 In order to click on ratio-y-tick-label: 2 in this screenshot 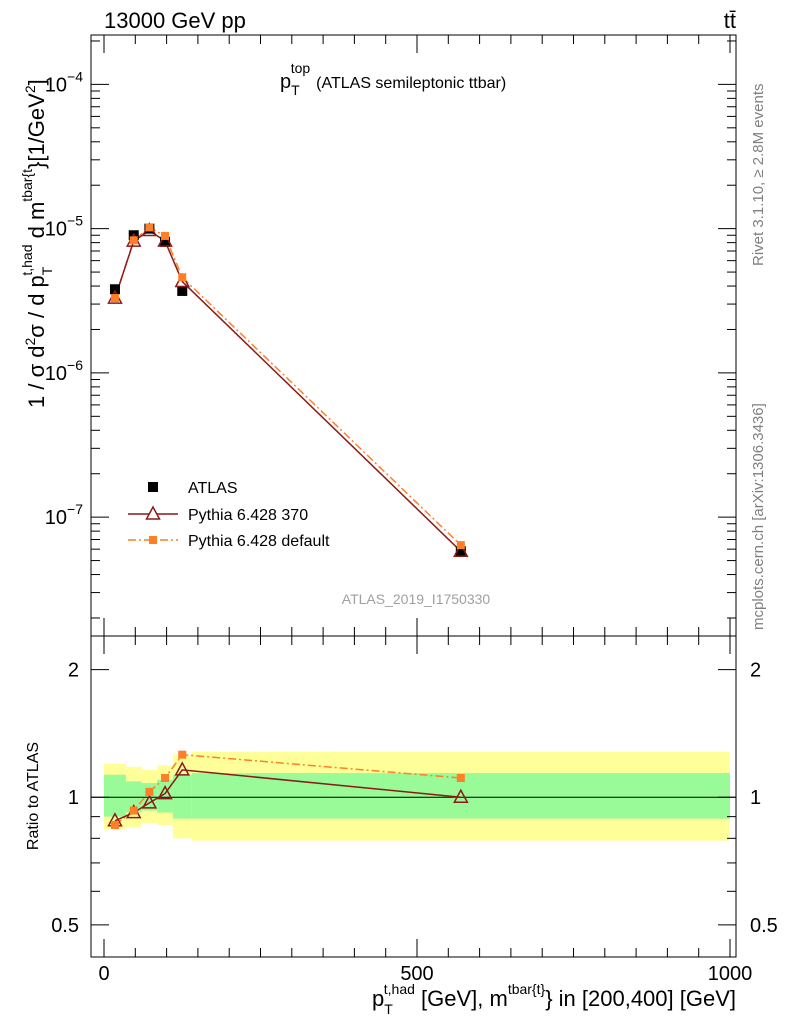, I will do `click(73, 671)`.